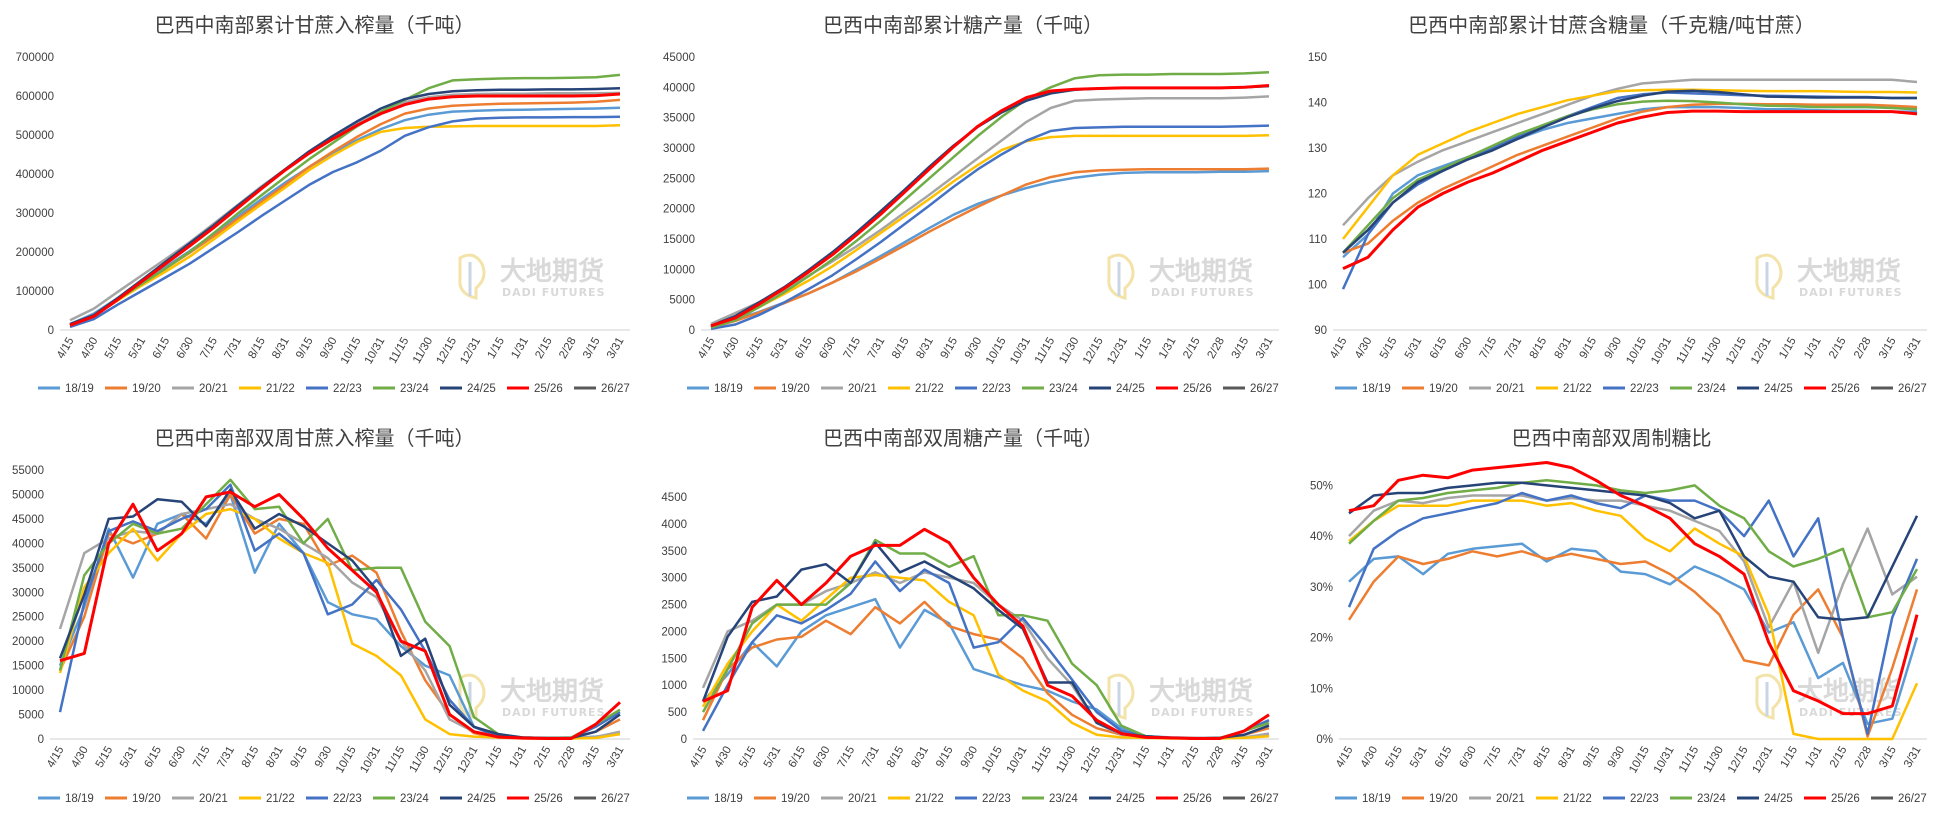 This screenshot has width=1946, height=819. What do you see at coordinates (1264, 389) in the screenshot?
I see `legend-label: 26/27` at bounding box center [1264, 389].